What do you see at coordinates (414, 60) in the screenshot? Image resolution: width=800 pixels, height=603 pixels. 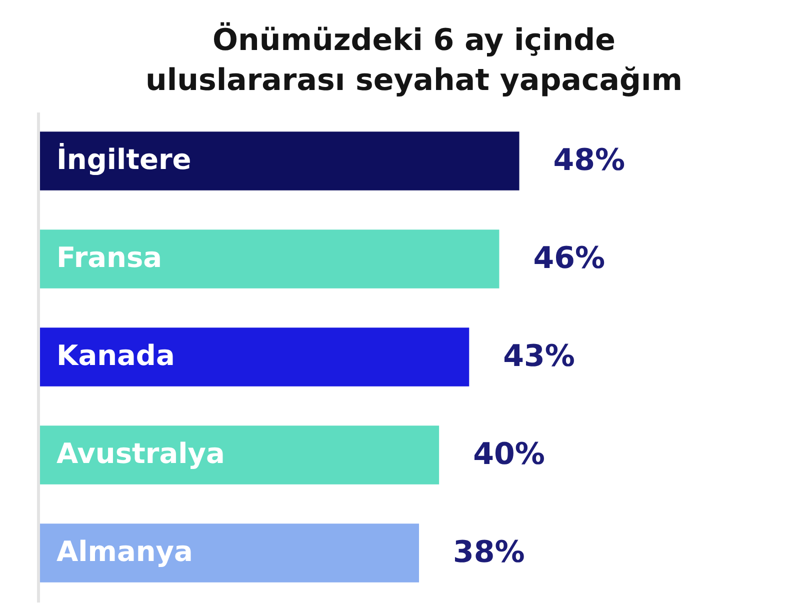 I see `chart-title: Önümüzdeki 6 ay içinde uluslararası seyahat yapacağım` at bounding box center [414, 60].